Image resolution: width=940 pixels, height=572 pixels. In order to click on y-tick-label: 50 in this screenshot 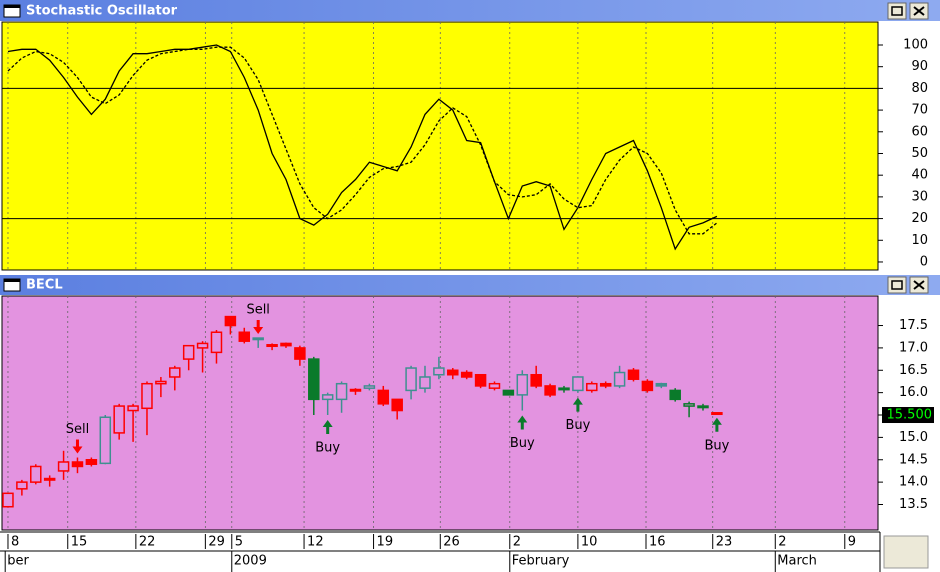, I will do `click(919, 153)`.